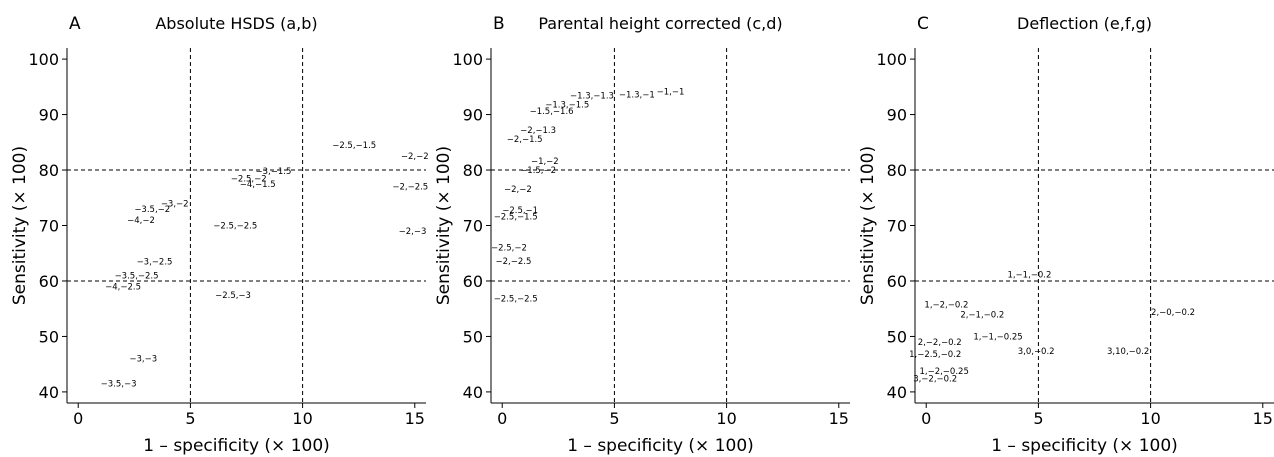  Describe the element at coordinates (413, 232) in the screenshot. I see `point-label: −2,−3` at that location.